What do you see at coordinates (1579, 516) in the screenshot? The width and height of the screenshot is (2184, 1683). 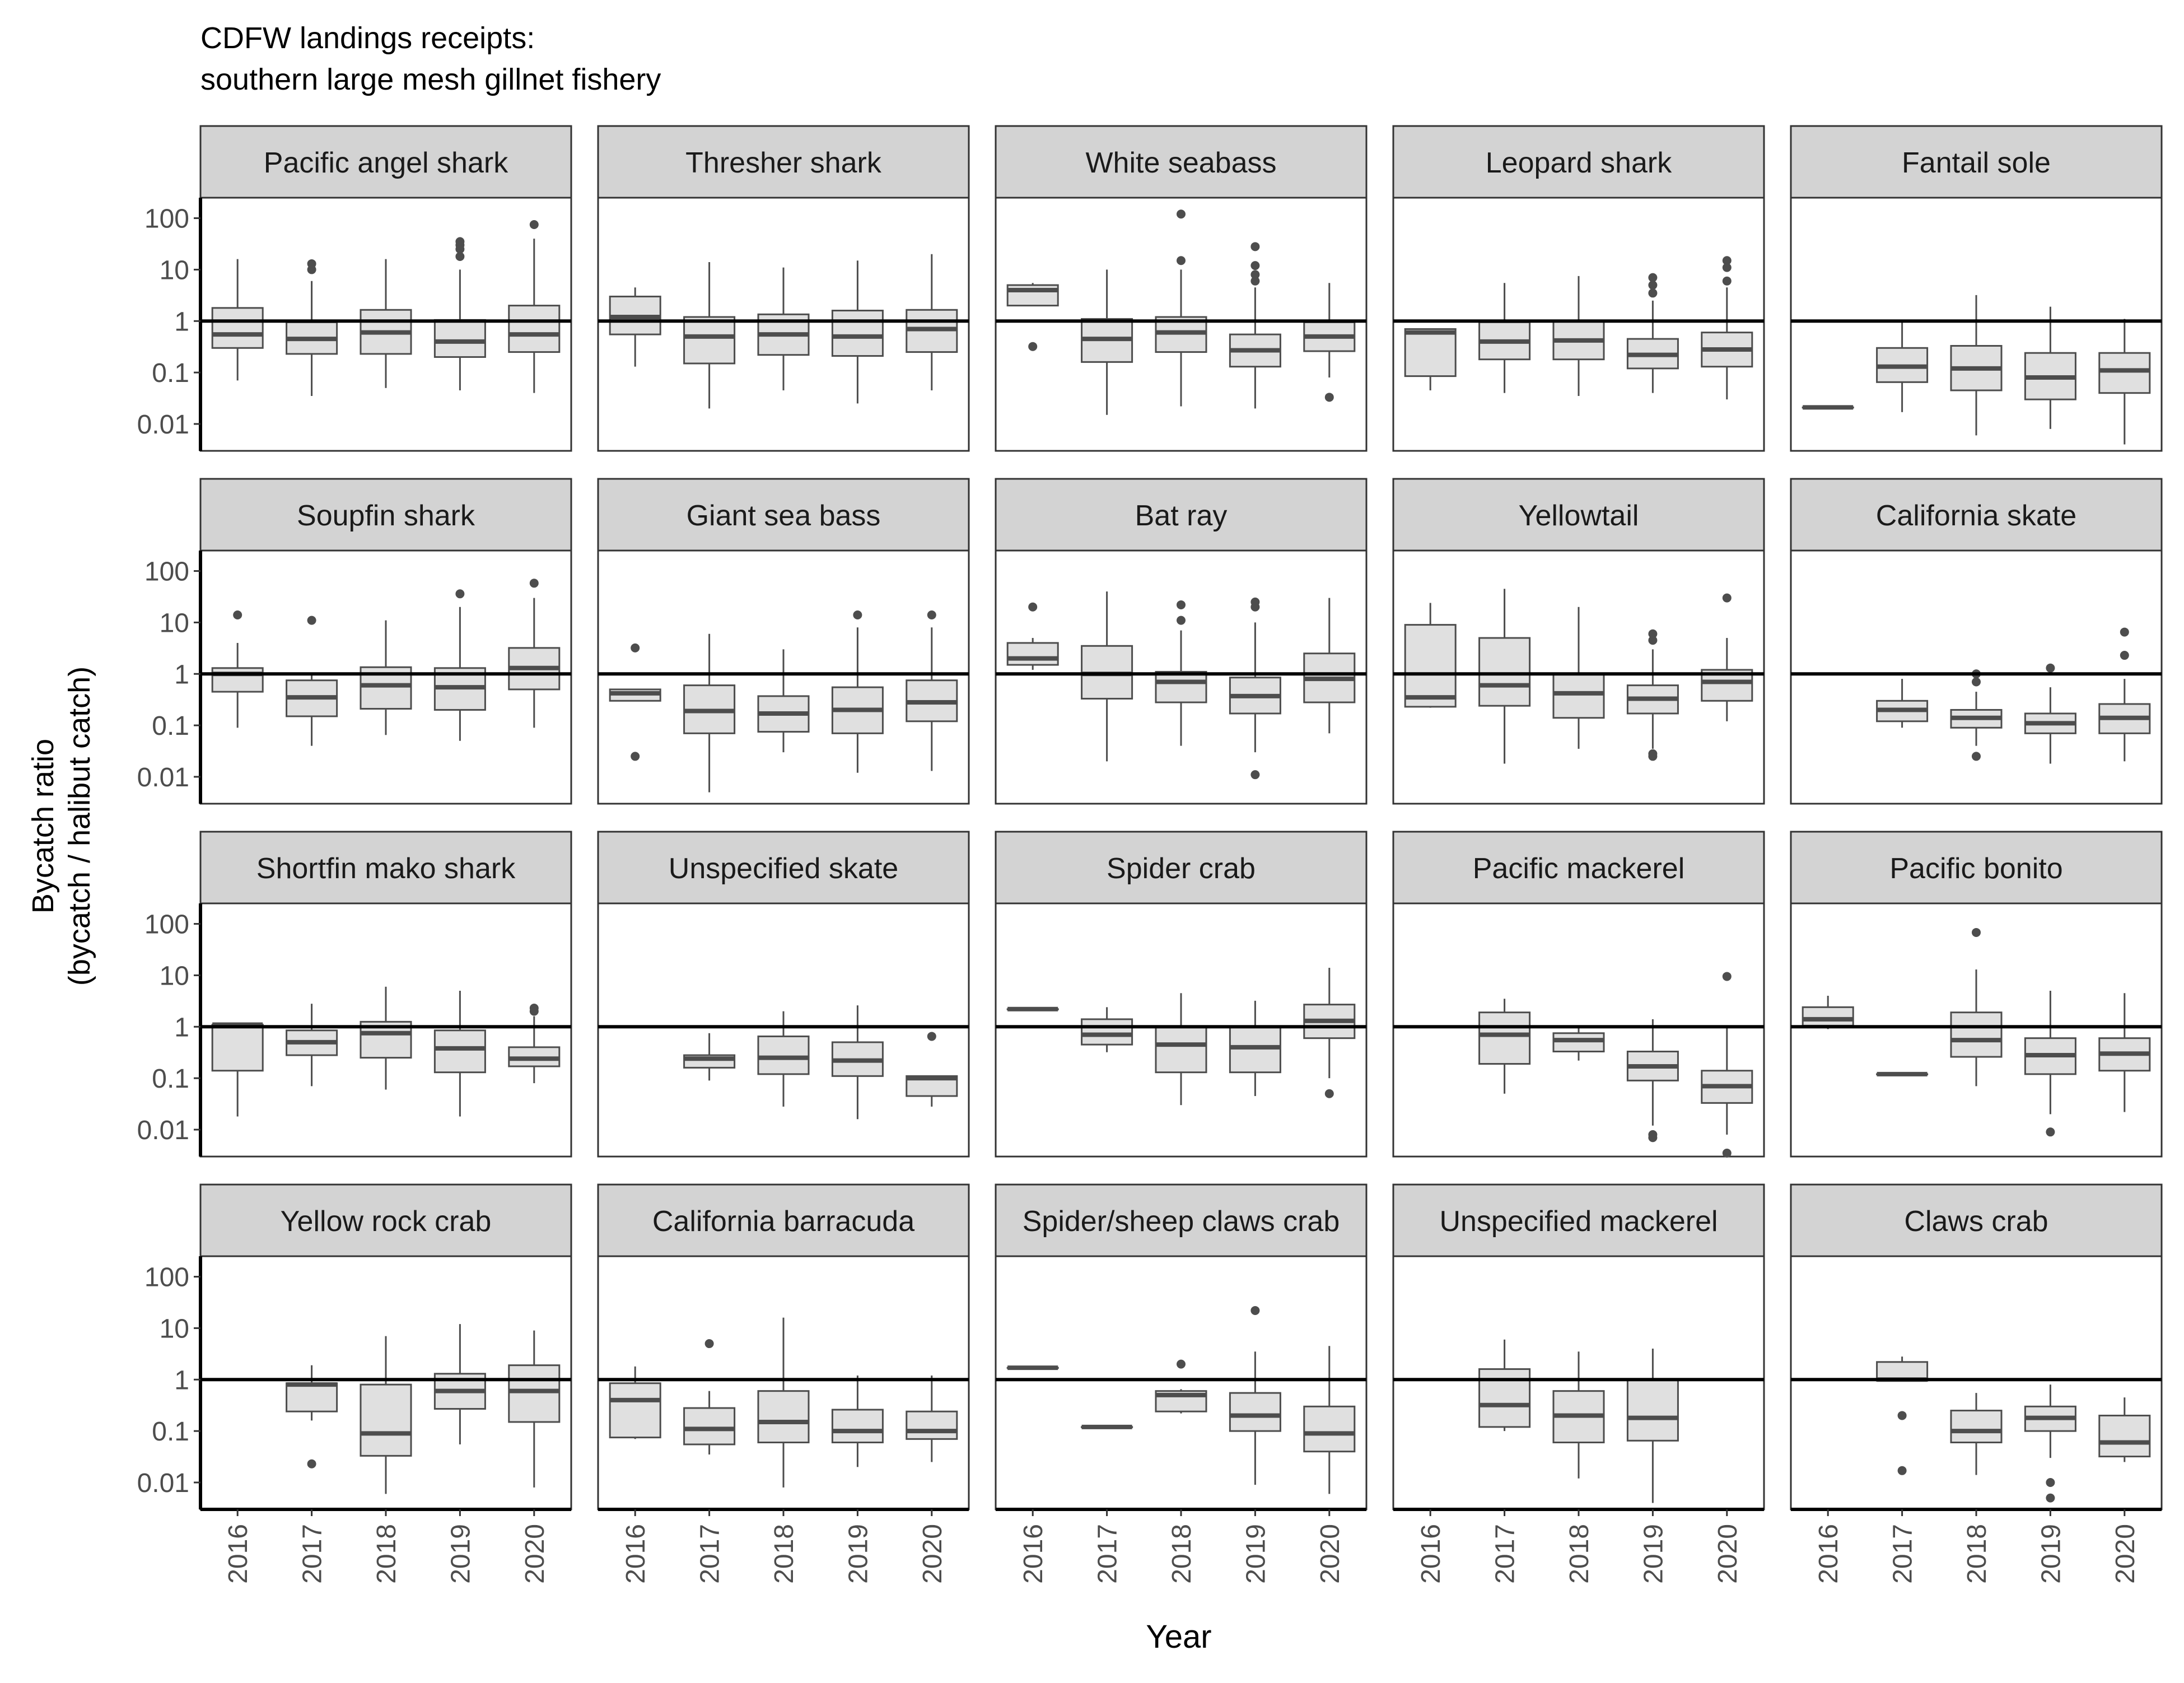 I see `panel-title: Yellowtail` at bounding box center [1579, 516].